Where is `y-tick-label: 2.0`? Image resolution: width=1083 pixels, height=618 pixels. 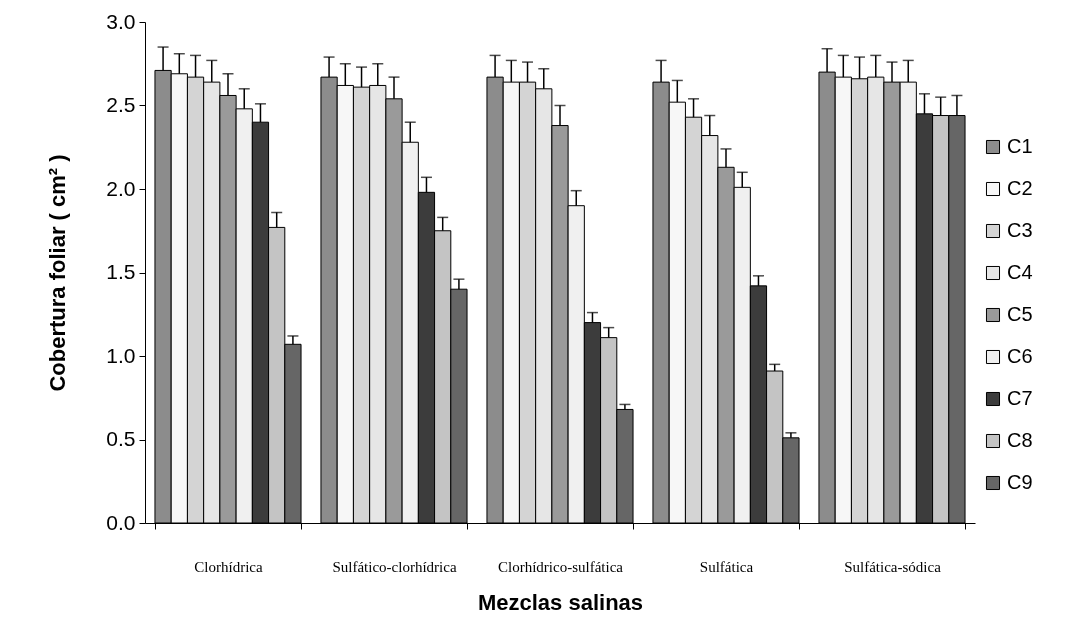 y-tick-label: 2.0 is located at coordinates (121, 188).